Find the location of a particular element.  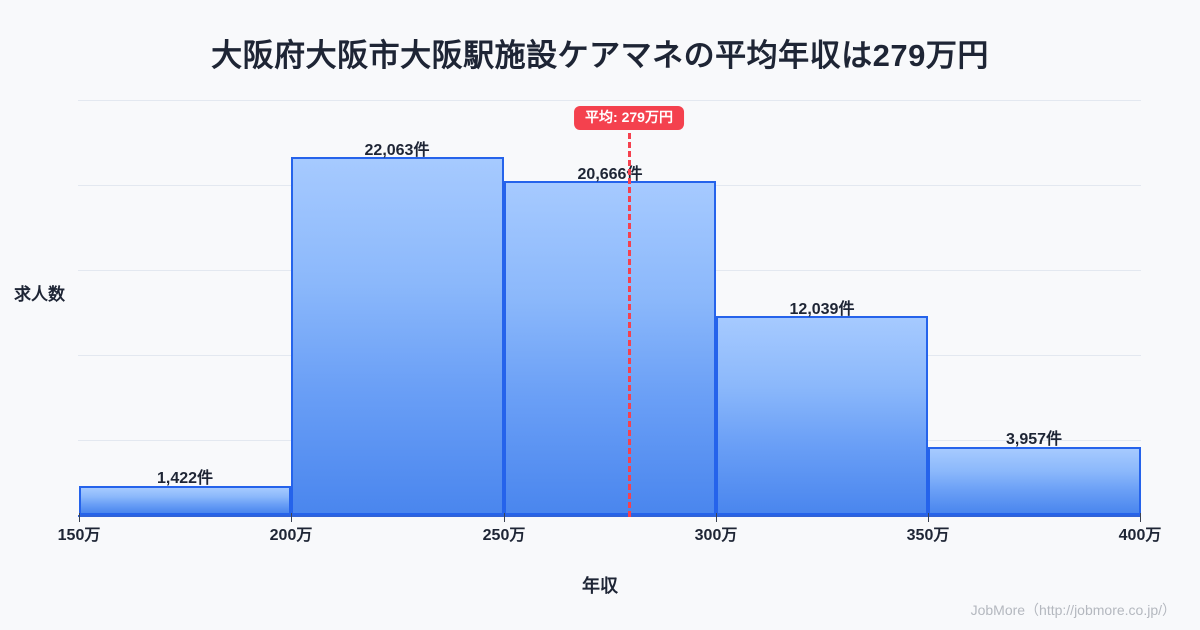

mean-badge: 平均: 279万円 is located at coordinates (629, 118).